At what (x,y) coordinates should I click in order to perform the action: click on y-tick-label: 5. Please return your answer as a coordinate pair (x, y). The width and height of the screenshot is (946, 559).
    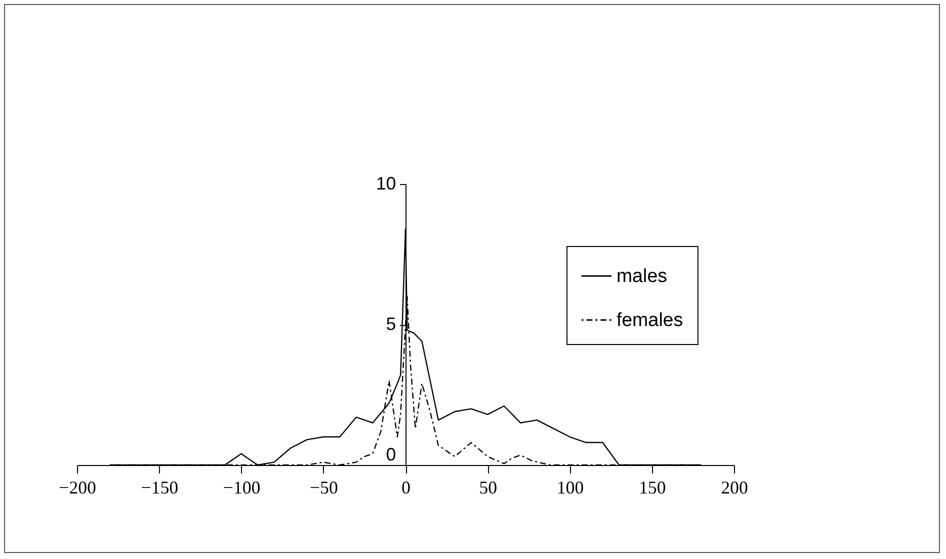
    Looking at the image, I should click on (391, 324).